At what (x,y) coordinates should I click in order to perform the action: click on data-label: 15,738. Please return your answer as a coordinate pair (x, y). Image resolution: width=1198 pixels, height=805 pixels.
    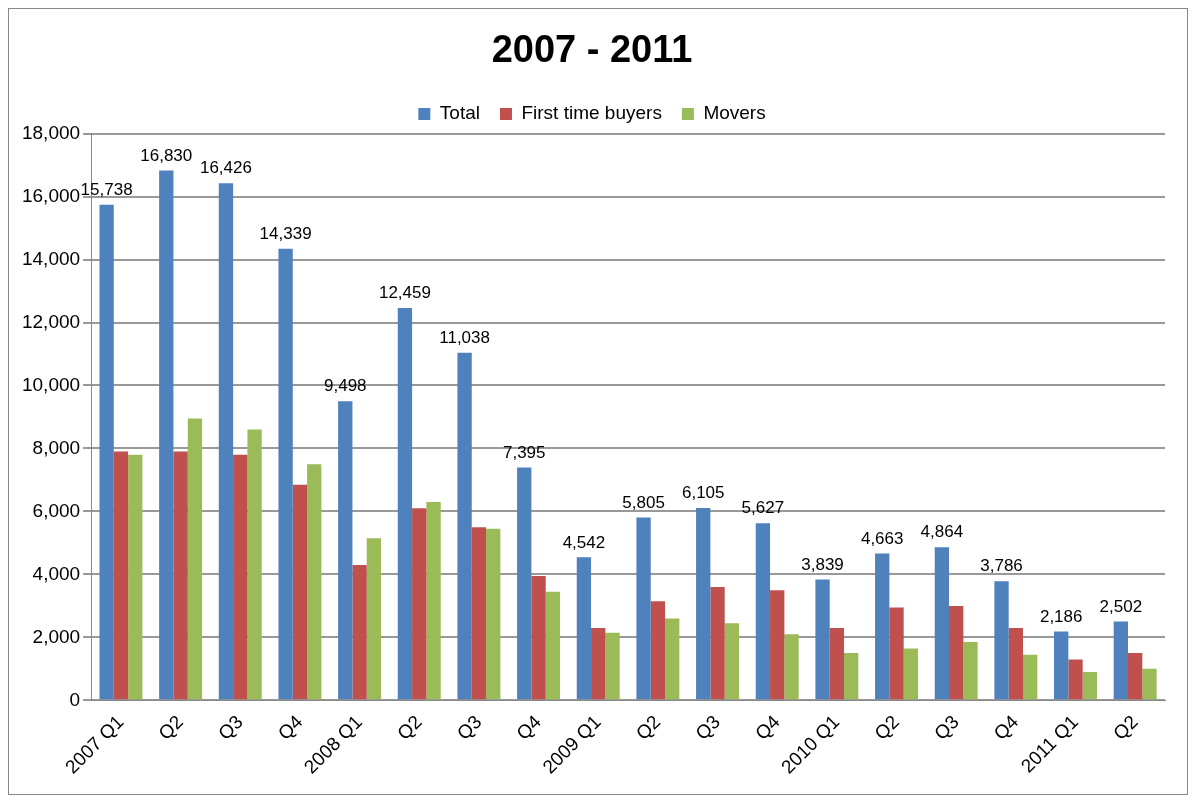
    Looking at the image, I should click on (106, 190).